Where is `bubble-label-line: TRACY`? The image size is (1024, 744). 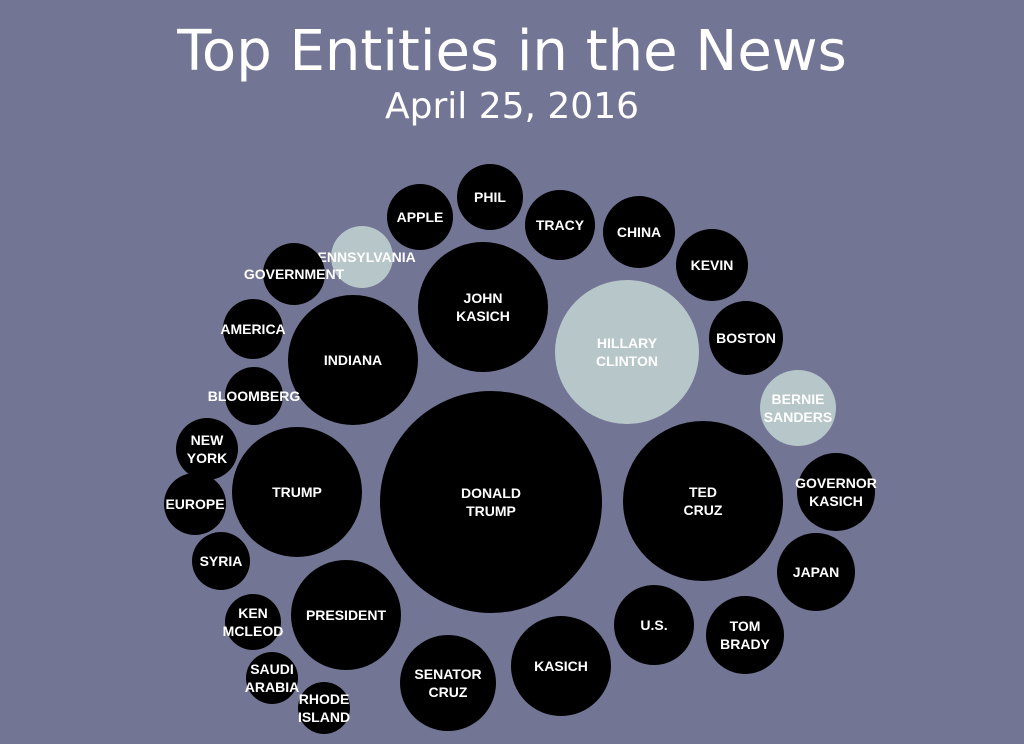
bubble-label-line: TRACY is located at coordinates (560, 225).